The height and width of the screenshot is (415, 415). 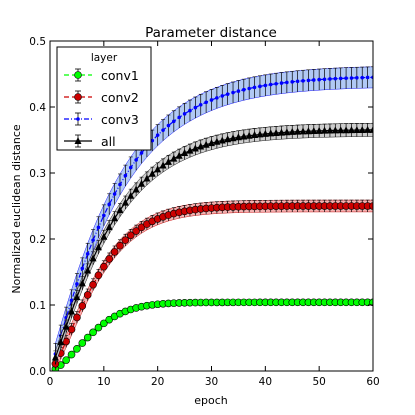 What do you see at coordinates (265, 382) in the screenshot?
I see `x-tick-label: 40` at bounding box center [265, 382].